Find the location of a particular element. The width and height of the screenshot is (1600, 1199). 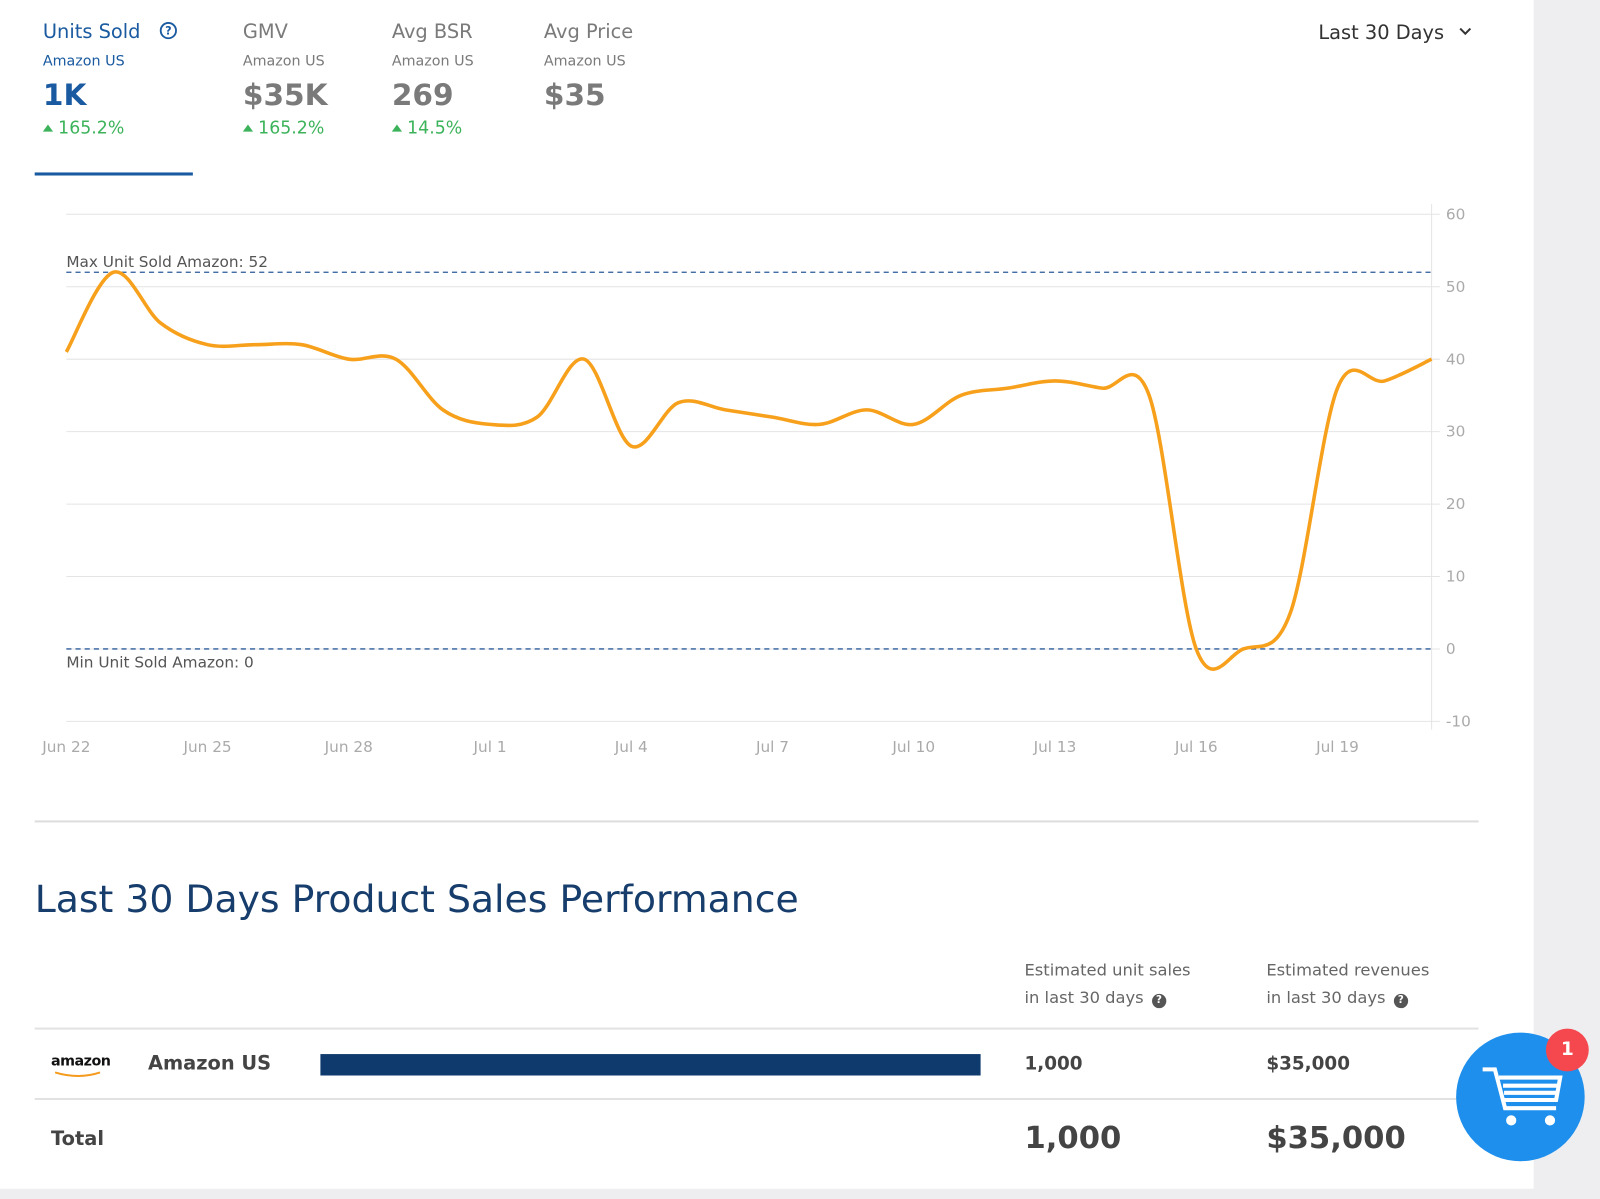

reference-label: Min Unit Sold Amazon: 0 is located at coordinates (159, 662).